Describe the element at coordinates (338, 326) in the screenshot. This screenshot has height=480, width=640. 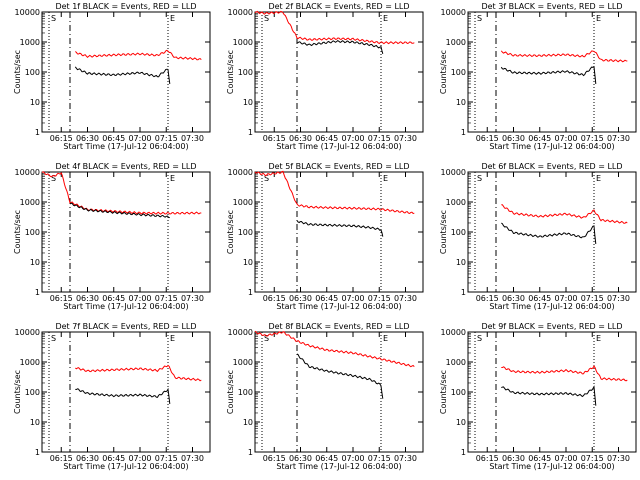
I see `panel-title: Det 8f BLACK = Events, RED = LLD` at that location.